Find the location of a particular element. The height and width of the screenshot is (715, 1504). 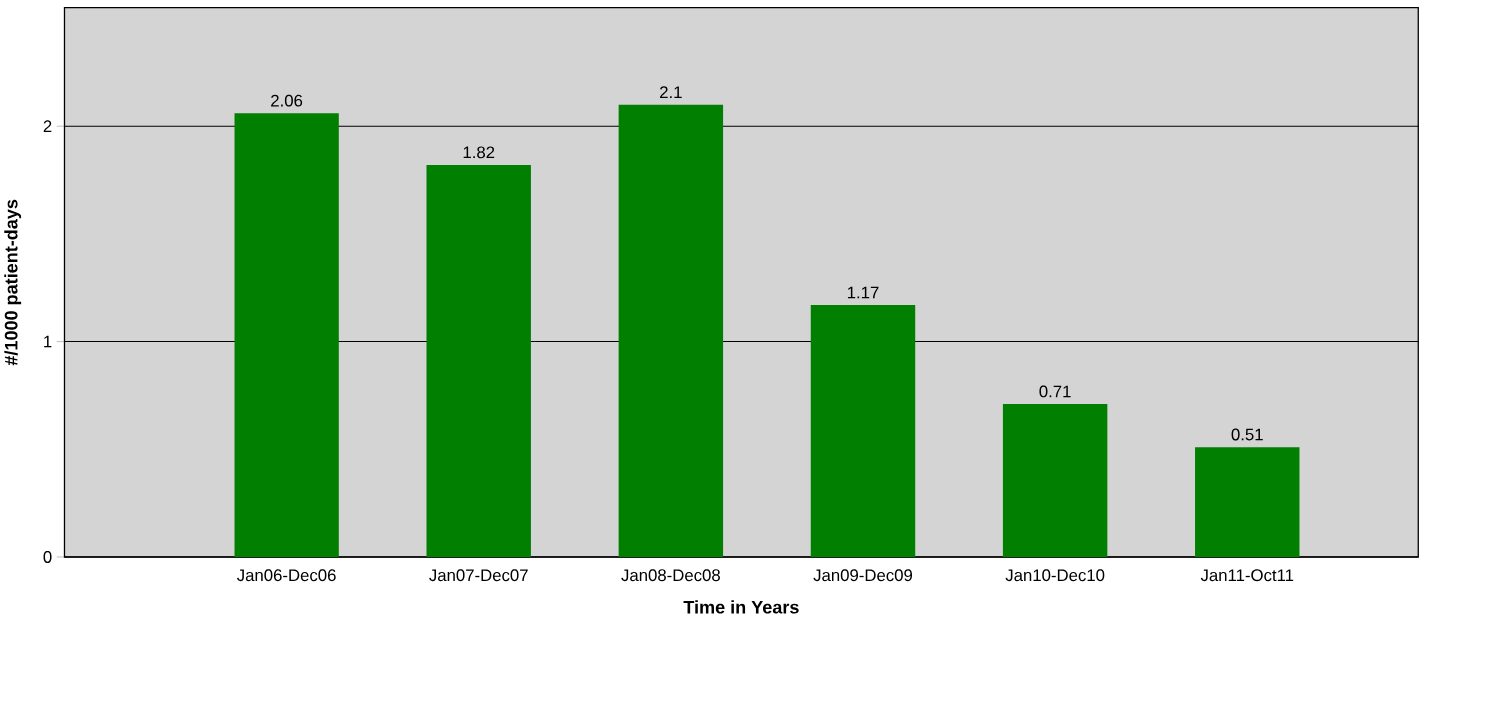

y-tick-label: 1 is located at coordinates (48, 341).